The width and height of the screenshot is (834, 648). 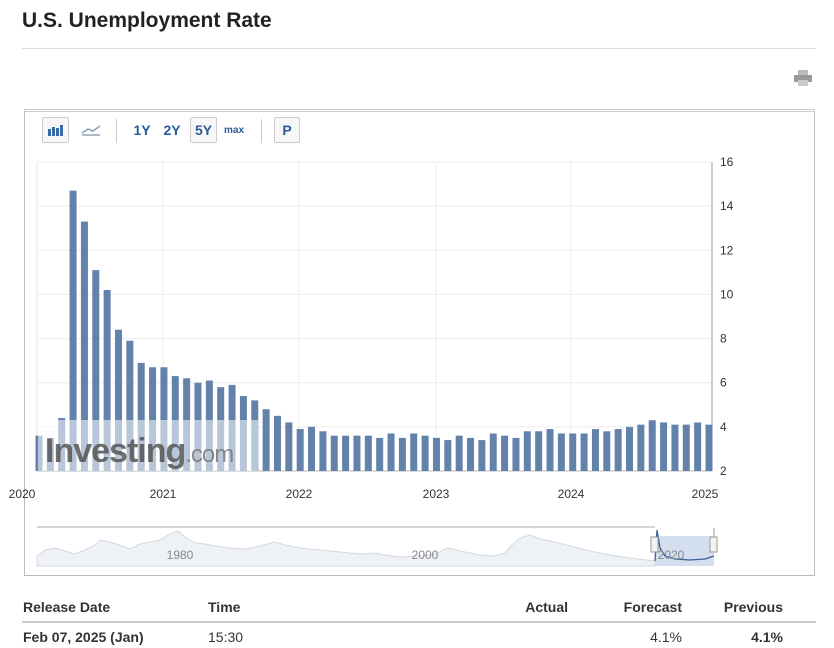 I want to click on x-tick-label: 2024, so click(x=571, y=494).